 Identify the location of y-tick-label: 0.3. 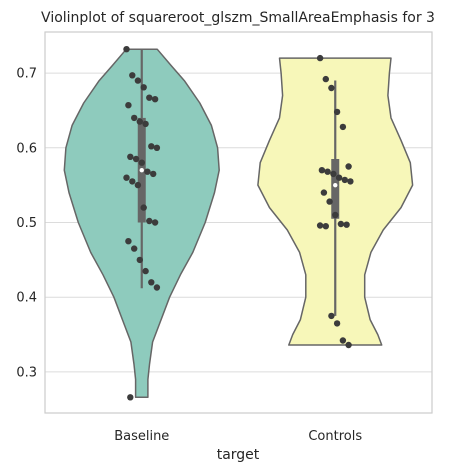
(26, 372).